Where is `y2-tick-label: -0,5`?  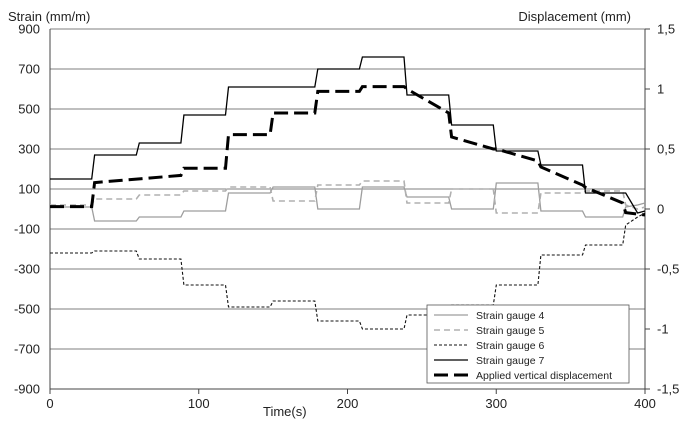
y2-tick-label: -0,5 is located at coordinates (668, 269).